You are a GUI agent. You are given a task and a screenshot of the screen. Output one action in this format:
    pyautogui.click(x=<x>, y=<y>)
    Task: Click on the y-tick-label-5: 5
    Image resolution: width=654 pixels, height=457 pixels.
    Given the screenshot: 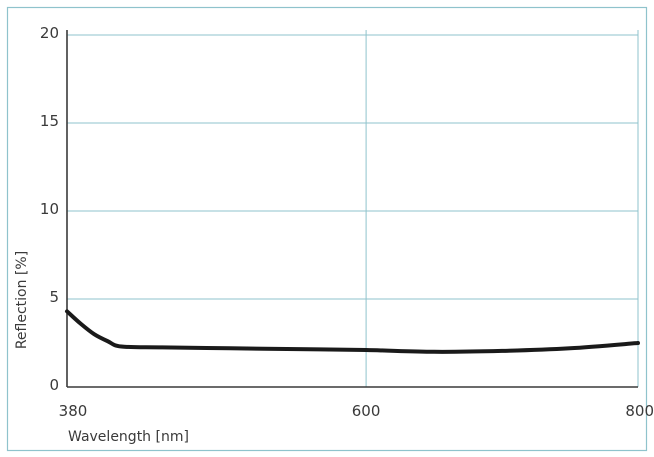 What is the action you would take?
    pyautogui.click(x=54, y=297)
    